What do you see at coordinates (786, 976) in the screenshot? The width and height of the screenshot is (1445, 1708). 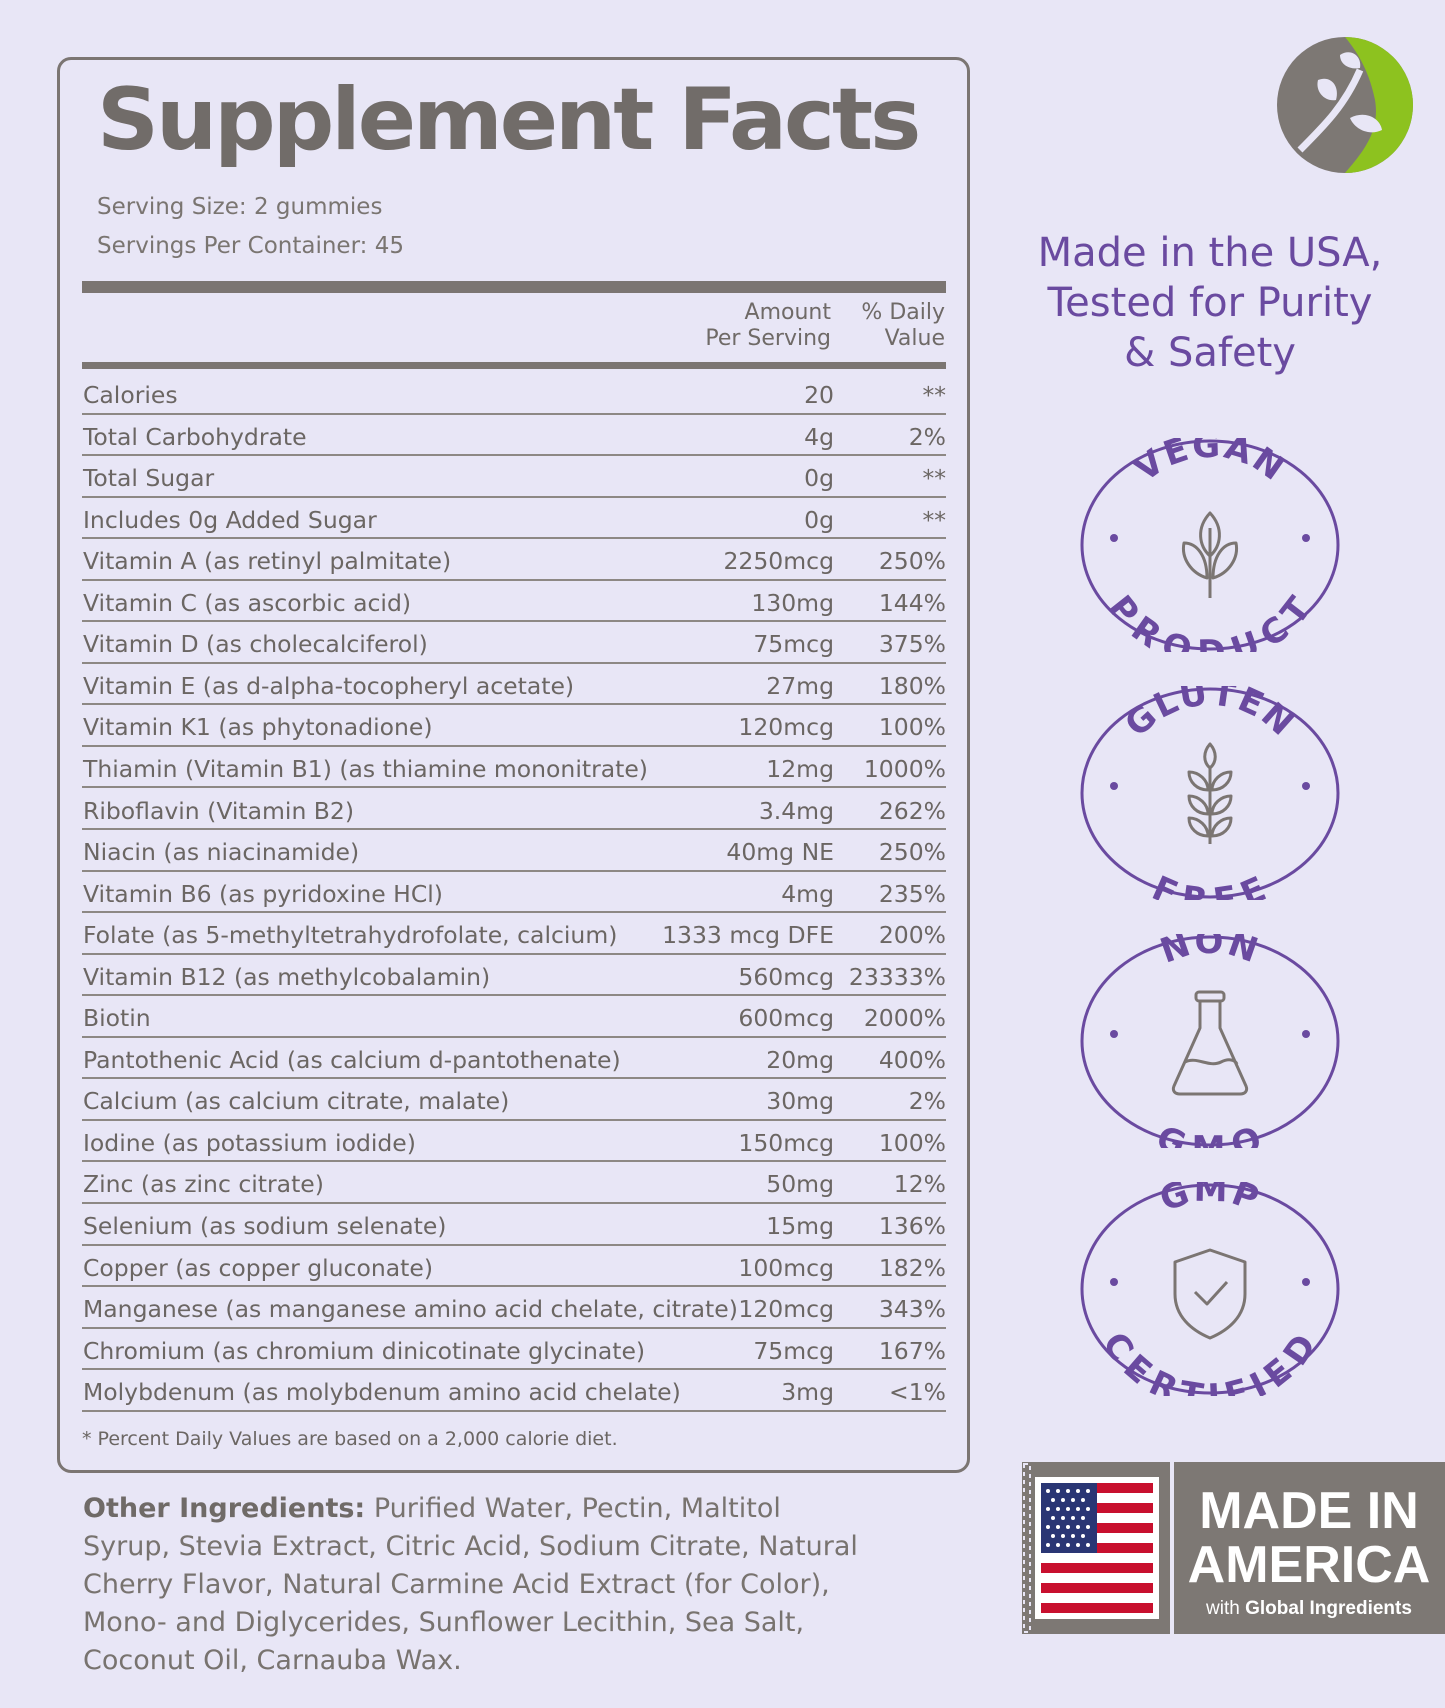 I see `nutrient-amount: 560mcg` at bounding box center [786, 976].